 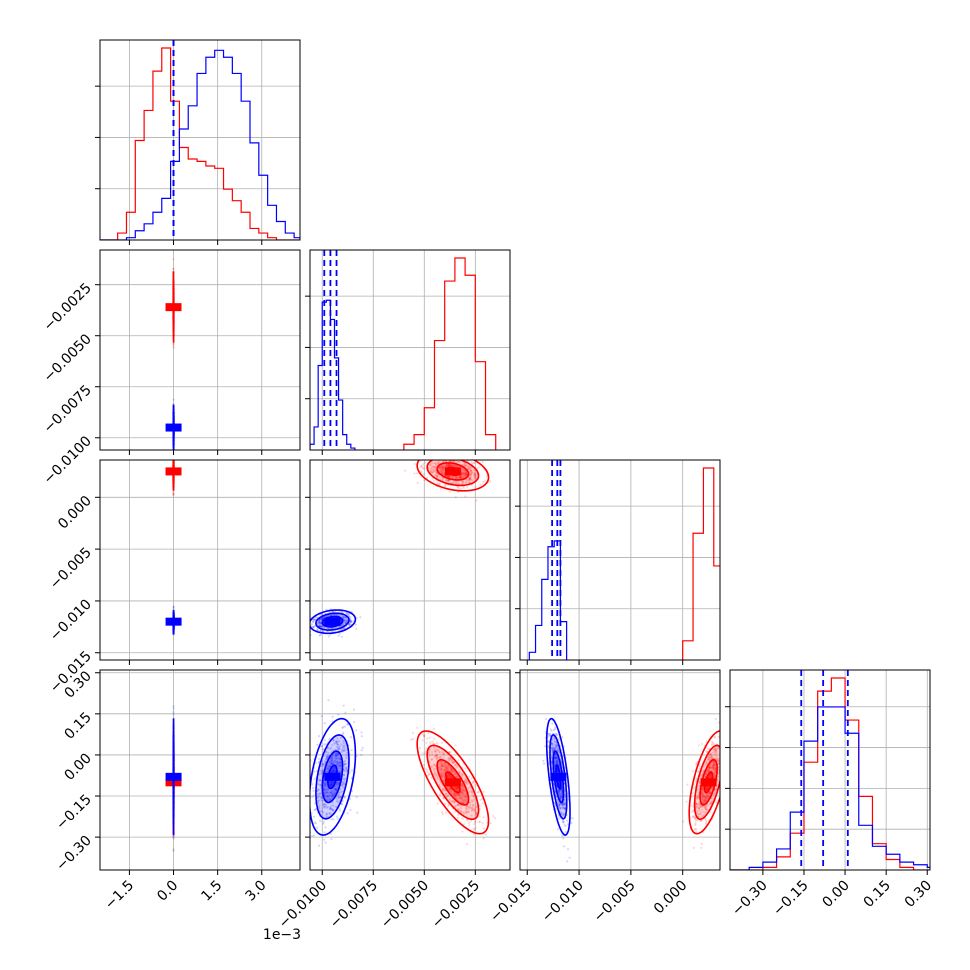 I want to click on panel-frame, so click(x=200, y=140).